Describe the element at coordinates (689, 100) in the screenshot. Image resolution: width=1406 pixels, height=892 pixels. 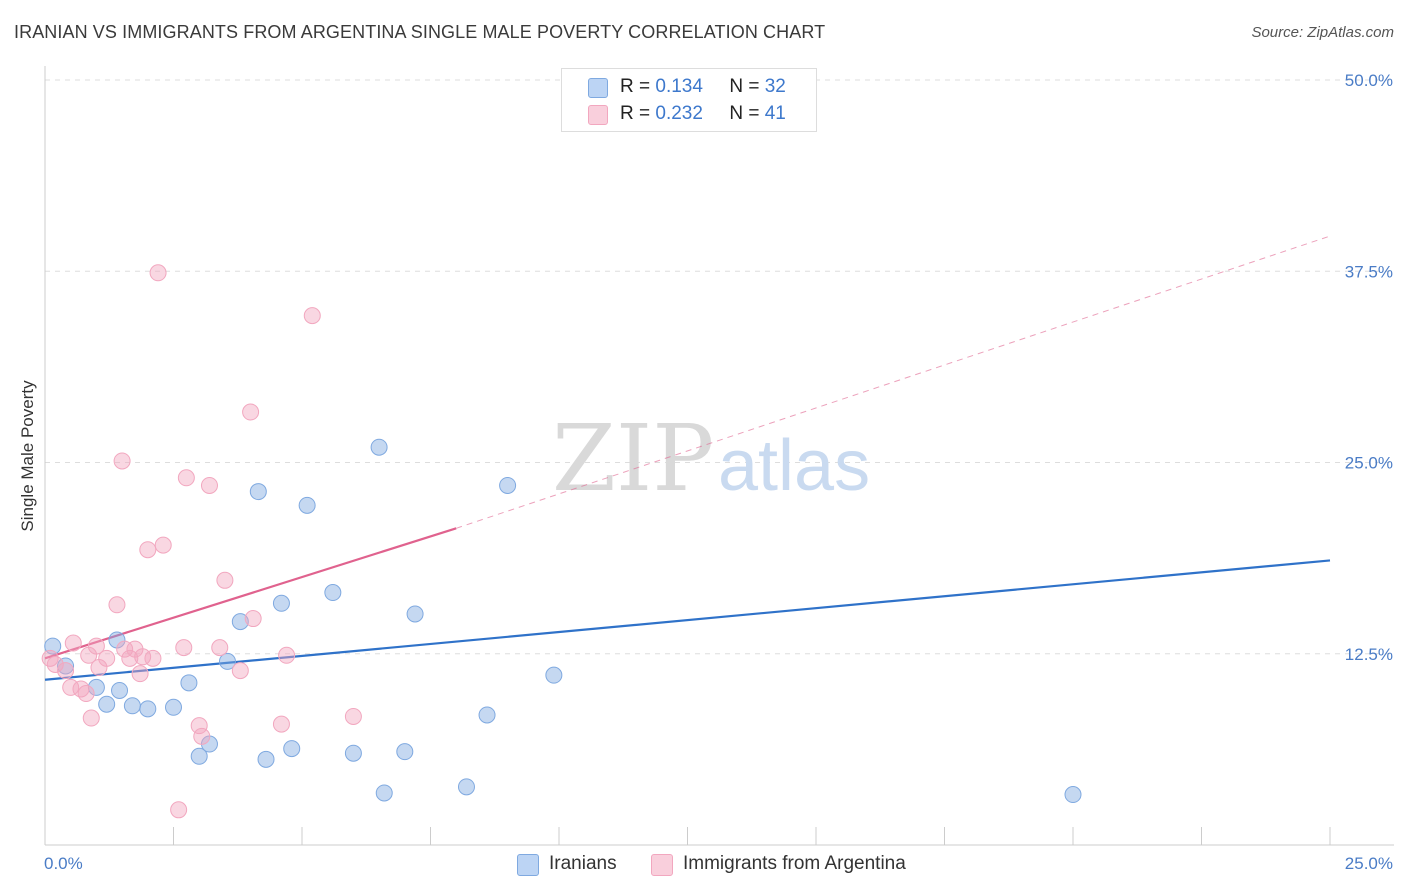
I see `legend: R = 0.134 N = 32 R = 0.232 N = 41` at that location.